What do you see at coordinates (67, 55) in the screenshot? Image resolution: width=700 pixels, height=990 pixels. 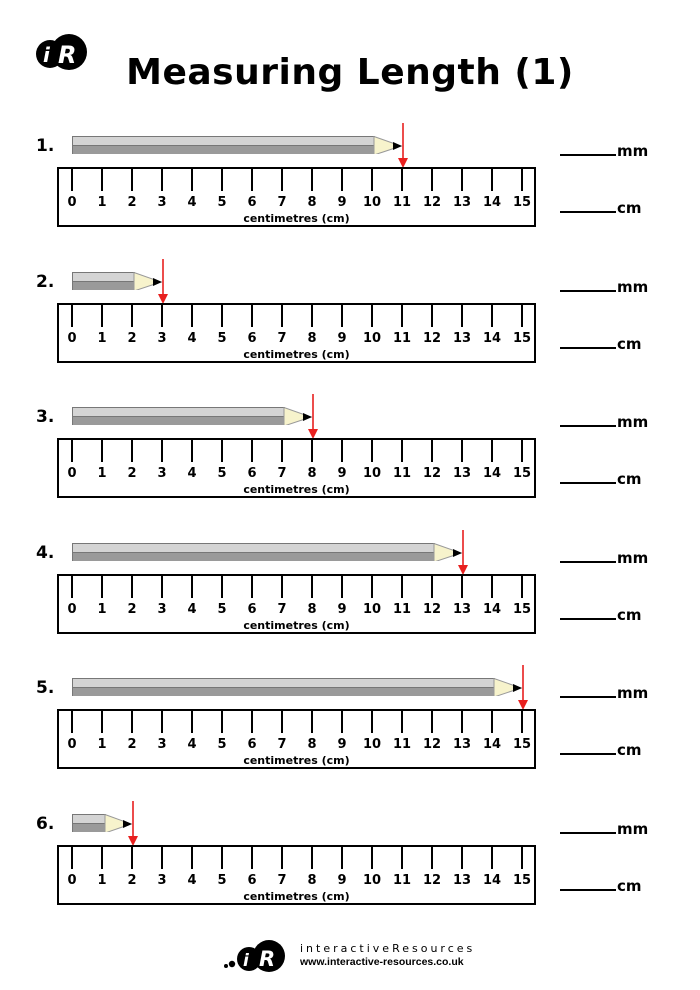 I see `svg-text: R` at bounding box center [67, 55].